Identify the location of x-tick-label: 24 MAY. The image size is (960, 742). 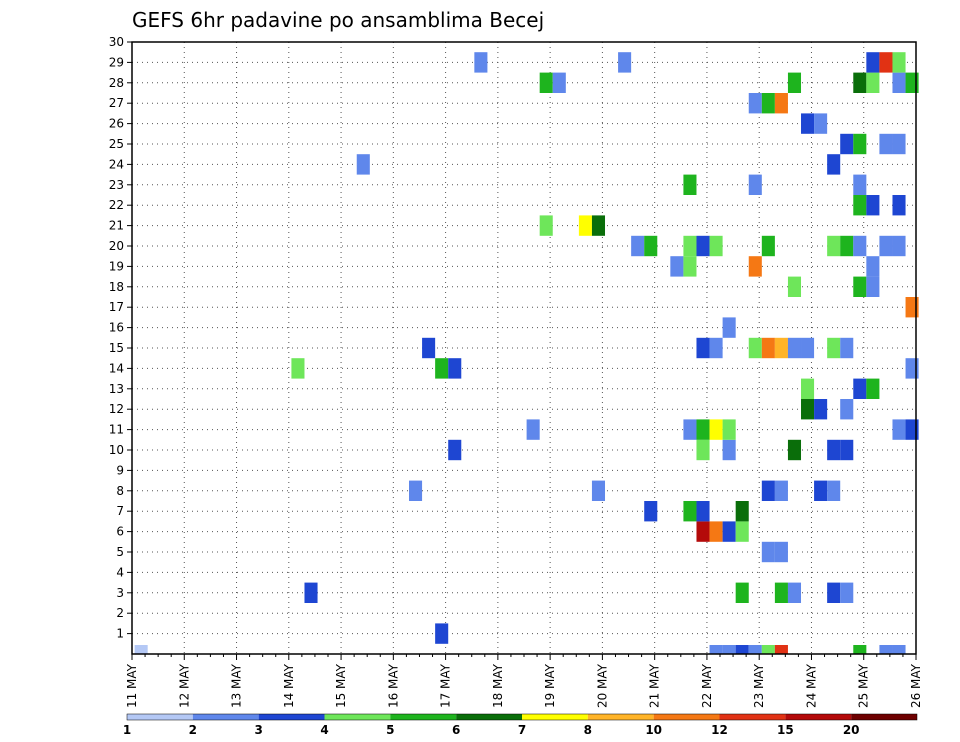
(811, 685).